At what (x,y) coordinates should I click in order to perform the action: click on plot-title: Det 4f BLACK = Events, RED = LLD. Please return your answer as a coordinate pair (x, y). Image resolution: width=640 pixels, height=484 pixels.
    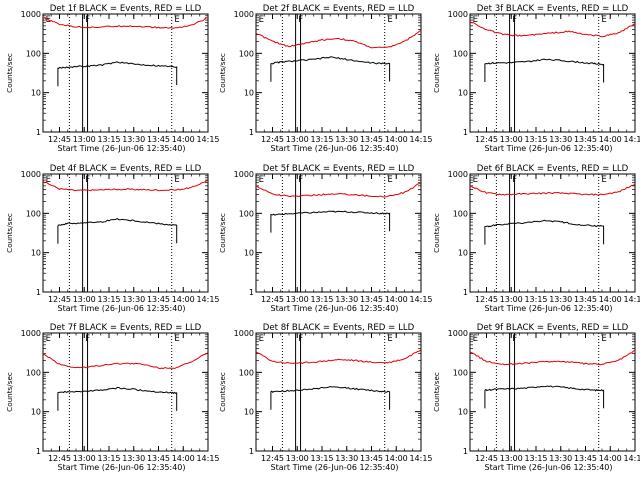
    Looking at the image, I should click on (126, 169).